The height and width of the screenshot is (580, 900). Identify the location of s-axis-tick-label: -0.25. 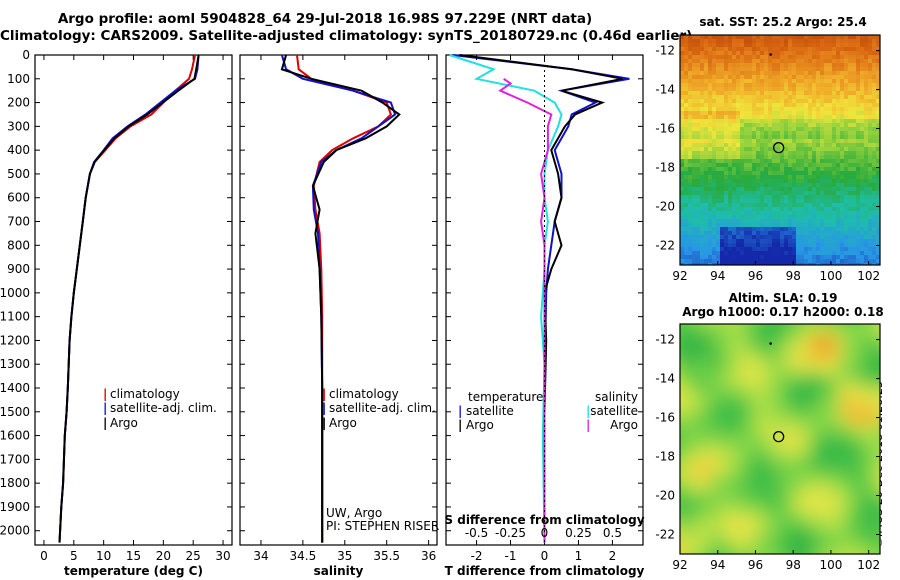
(510, 533).